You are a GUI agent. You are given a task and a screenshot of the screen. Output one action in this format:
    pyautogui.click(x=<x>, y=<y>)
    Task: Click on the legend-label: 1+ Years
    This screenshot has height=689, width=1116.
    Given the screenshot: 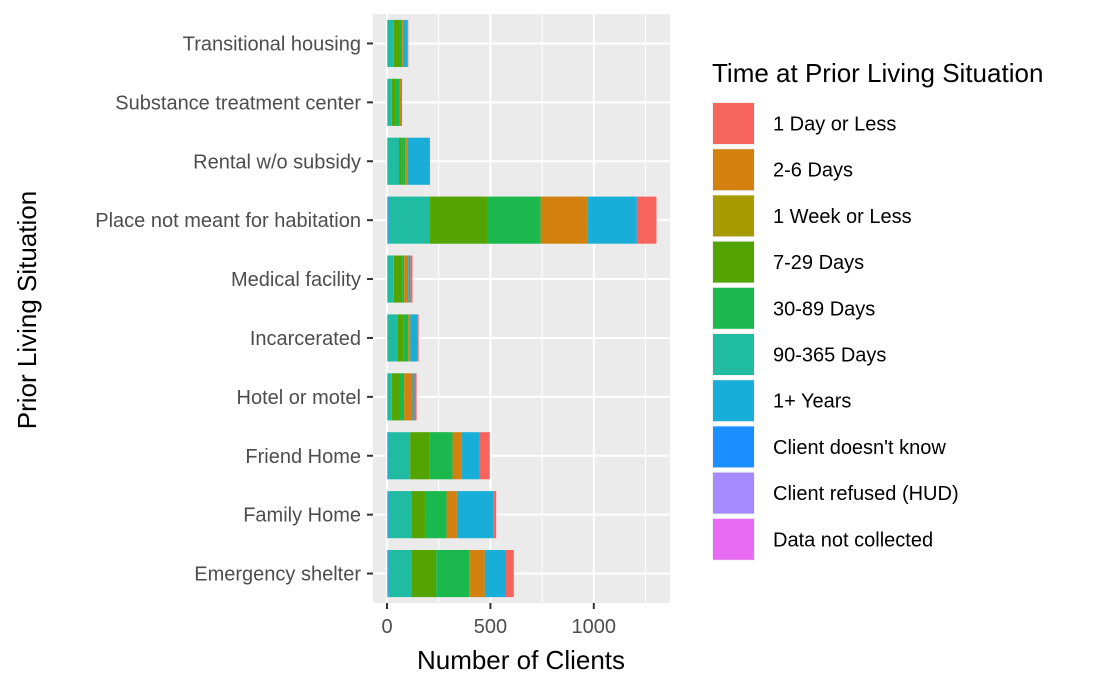 What is the action you would take?
    pyautogui.click(x=812, y=402)
    